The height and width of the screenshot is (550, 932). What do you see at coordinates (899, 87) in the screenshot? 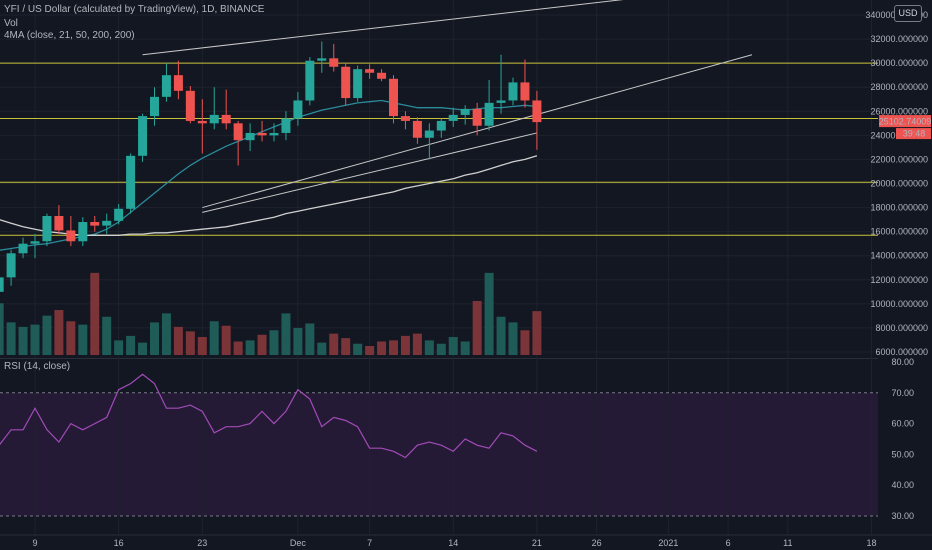
I see `price-tick-label: 28000.000000` at bounding box center [899, 87].